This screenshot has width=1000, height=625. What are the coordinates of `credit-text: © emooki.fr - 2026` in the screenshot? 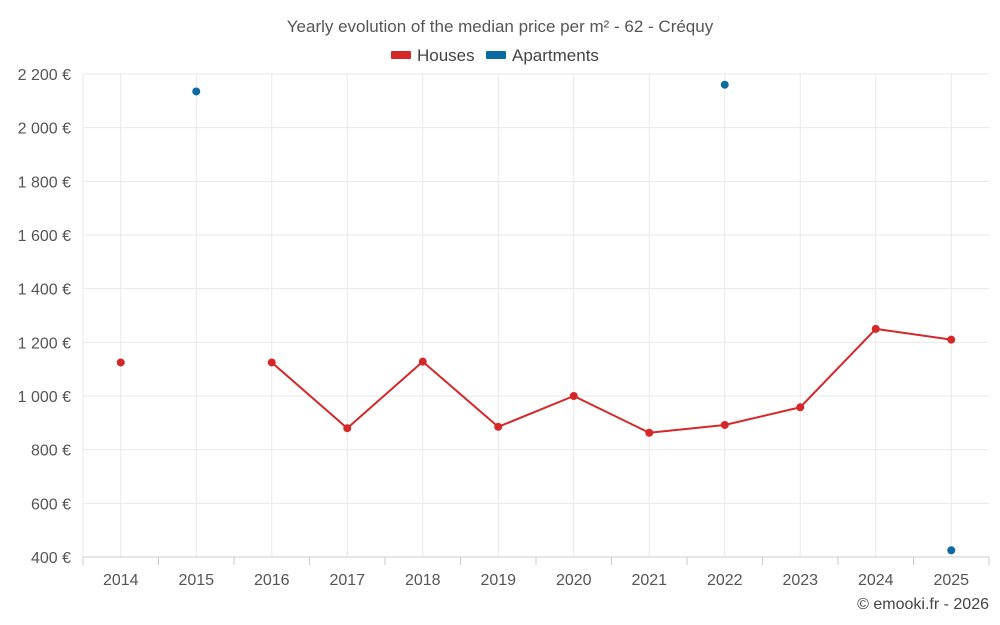 It's located at (923, 604).